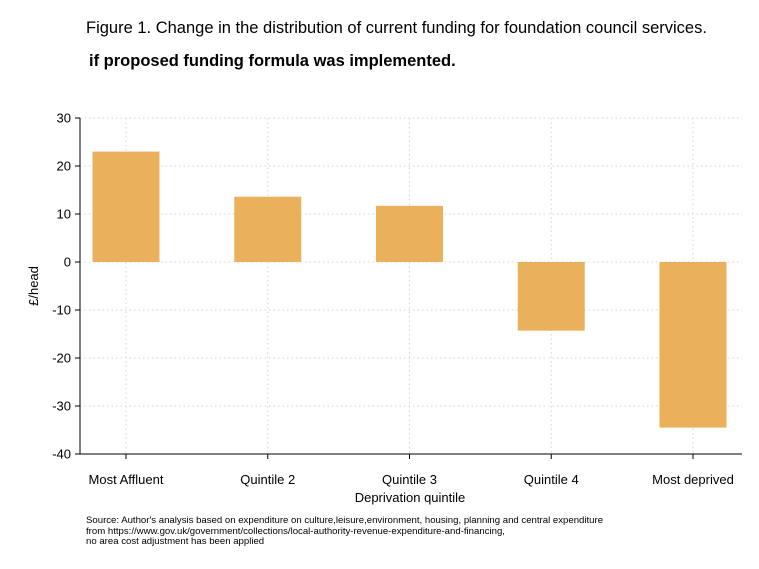 The width and height of the screenshot is (759, 569). I want to click on y-tick-label: -20, so click(61, 358).